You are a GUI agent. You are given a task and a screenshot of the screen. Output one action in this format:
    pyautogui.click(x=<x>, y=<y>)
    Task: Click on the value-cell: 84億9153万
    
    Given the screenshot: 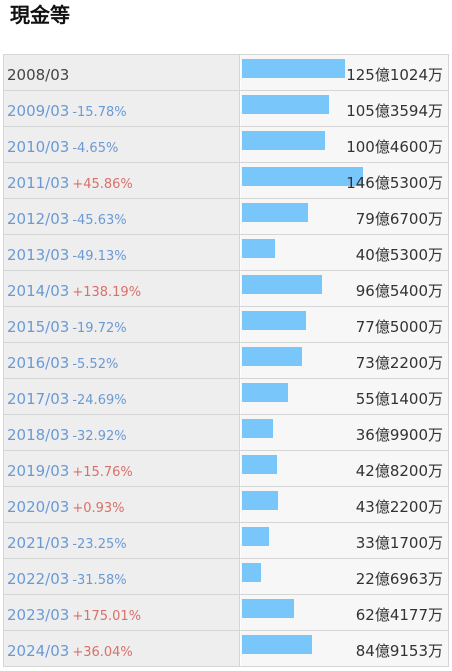 What is the action you would take?
    pyautogui.click(x=344, y=648)
    